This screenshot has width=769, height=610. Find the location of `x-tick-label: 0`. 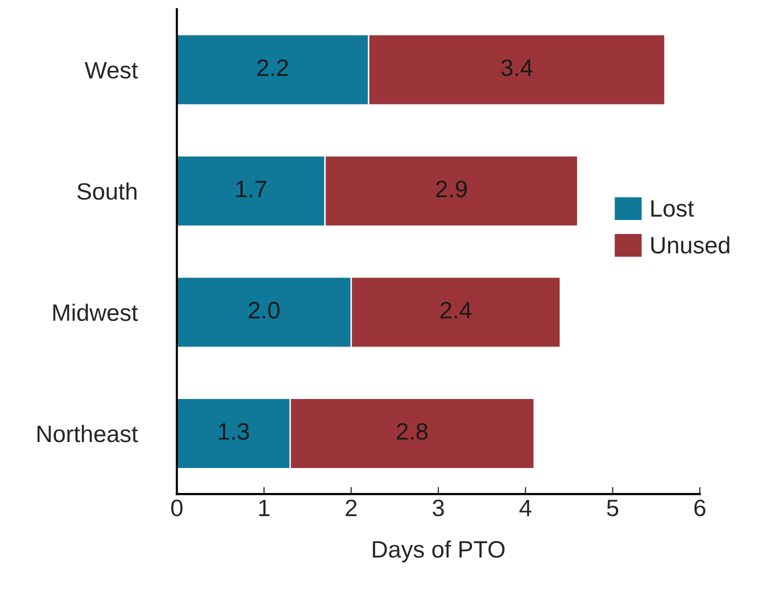

x-tick-label: 0 is located at coordinates (177, 508).